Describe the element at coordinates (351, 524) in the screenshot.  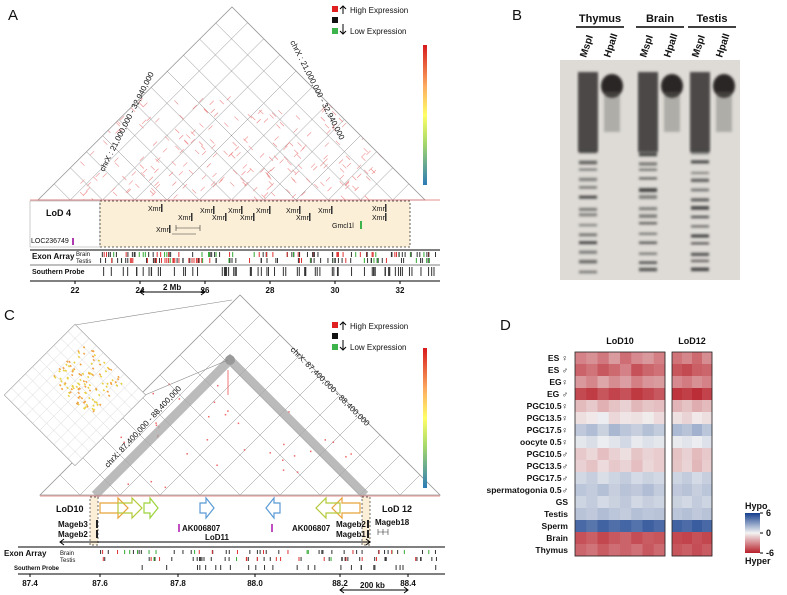
I see `gene-label: Mageb2` at that location.